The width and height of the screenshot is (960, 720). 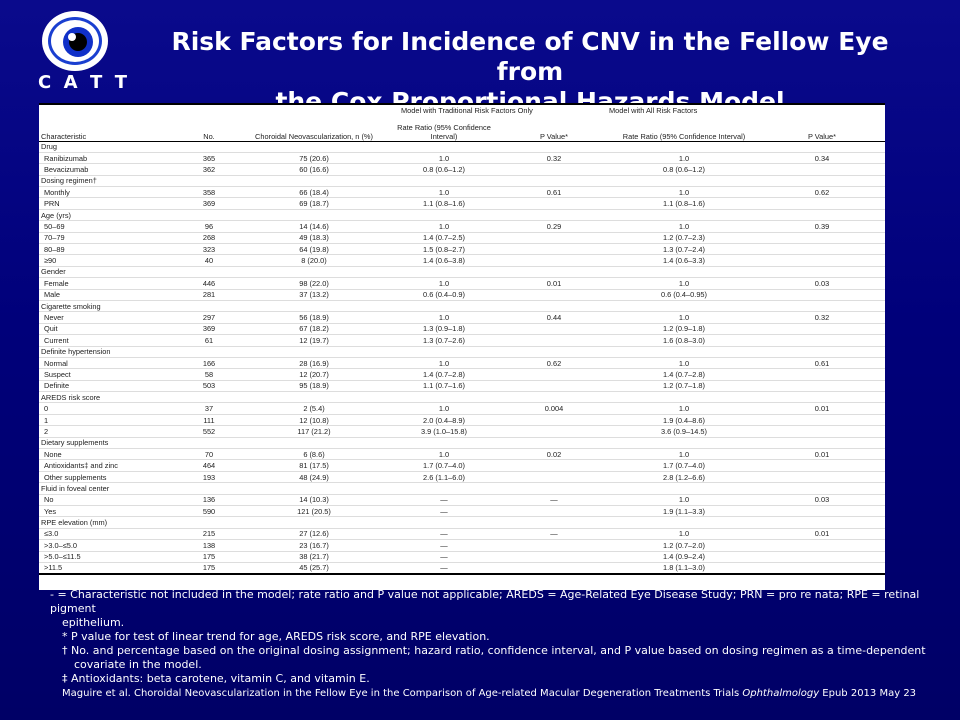 What do you see at coordinates (314, 386) in the screenshot?
I see `table-cell: 95 (18.9)` at bounding box center [314, 386].